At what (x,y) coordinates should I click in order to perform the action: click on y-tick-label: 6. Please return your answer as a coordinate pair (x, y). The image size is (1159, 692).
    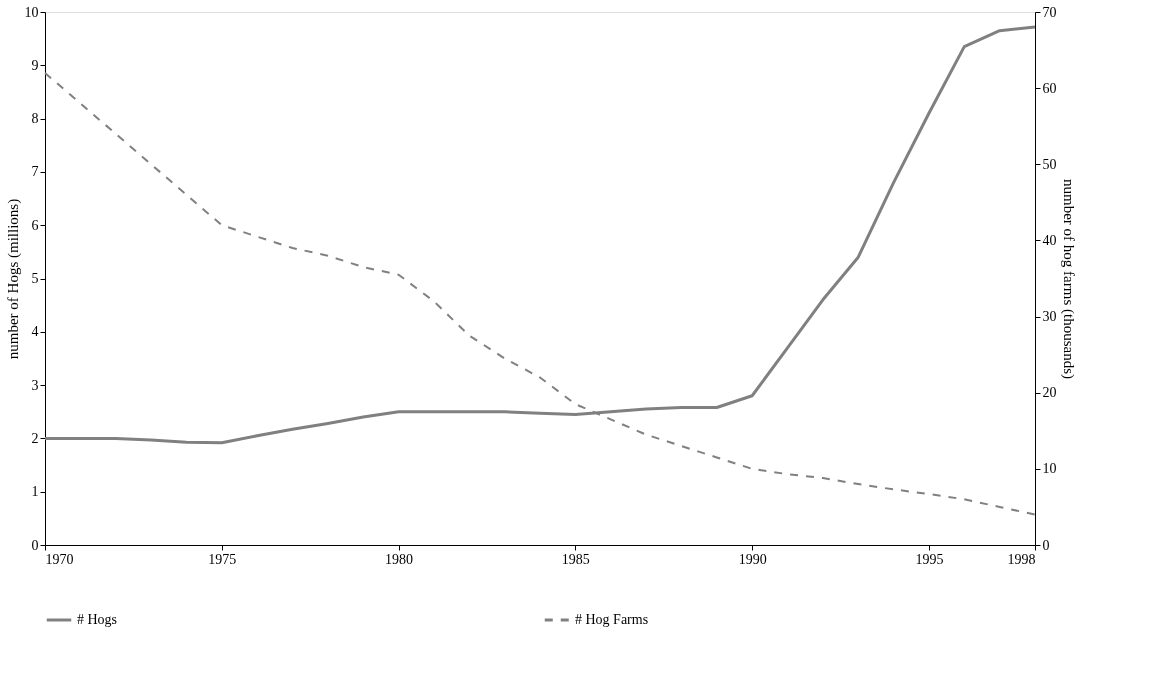
    Looking at the image, I should click on (35, 225).